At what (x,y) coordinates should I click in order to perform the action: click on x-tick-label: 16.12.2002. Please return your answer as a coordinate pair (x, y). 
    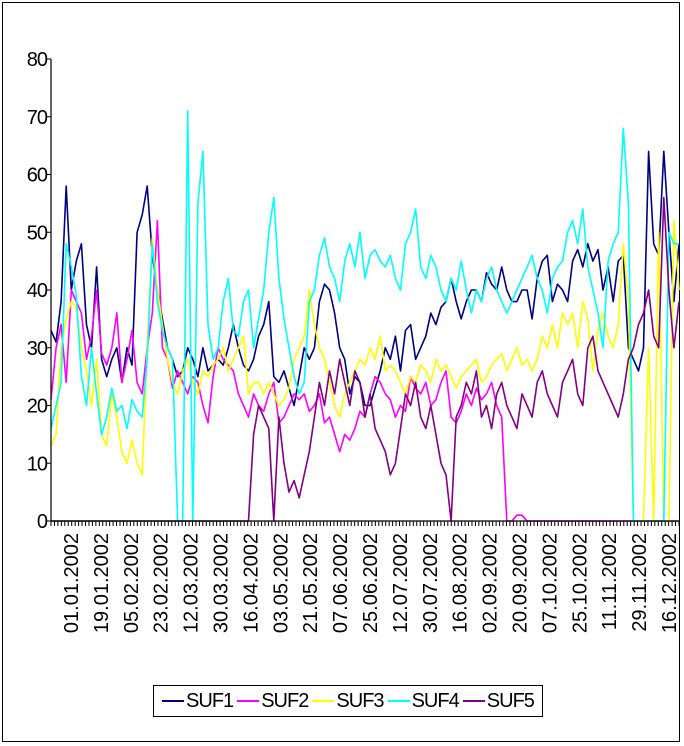
    Looking at the image, I should click on (670, 583).